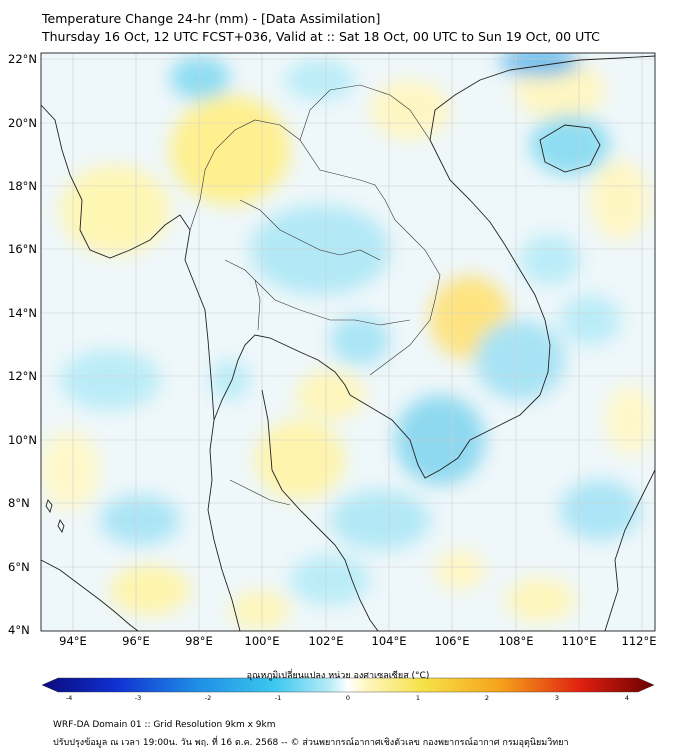  Describe the element at coordinates (22, 440) in the screenshot. I see `lat-tick: 10°N` at that location.